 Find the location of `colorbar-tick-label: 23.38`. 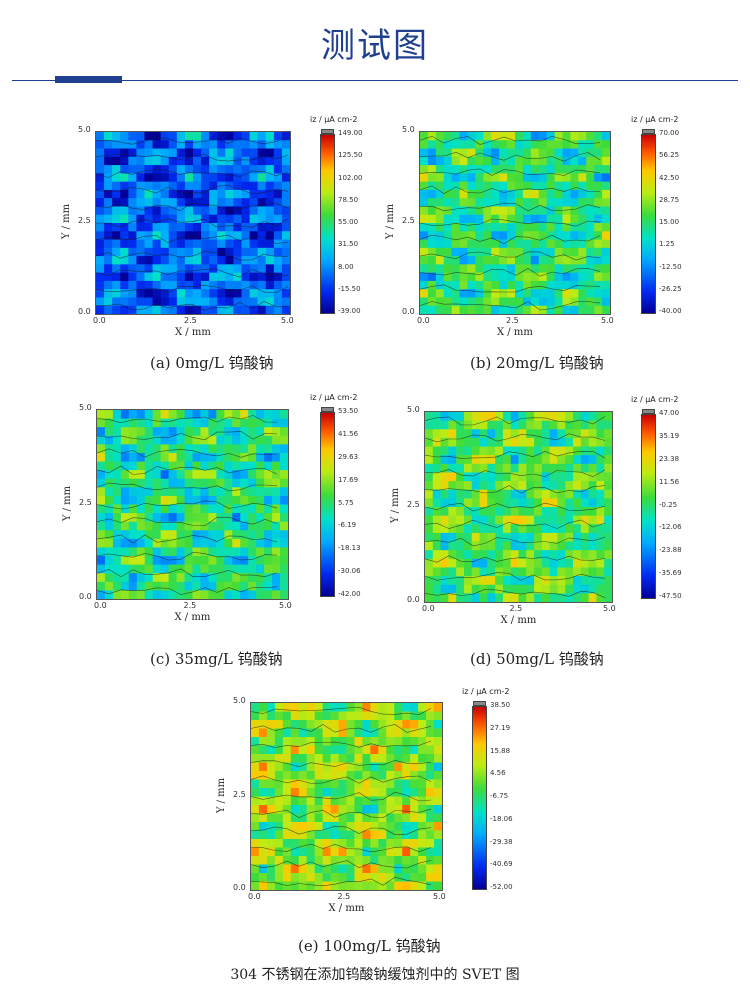

colorbar-tick-label: 23.38 is located at coordinates (669, 458).